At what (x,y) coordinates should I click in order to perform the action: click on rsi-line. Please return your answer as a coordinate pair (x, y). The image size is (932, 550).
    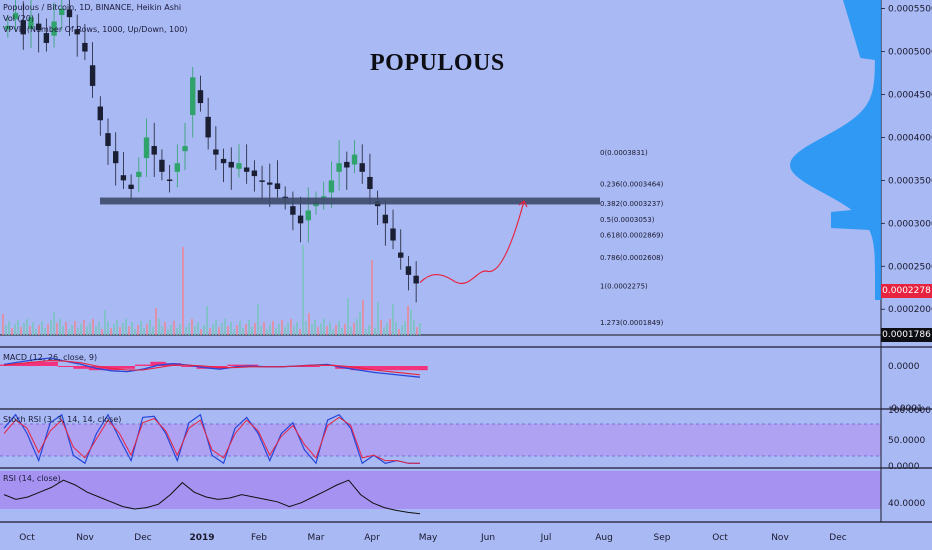
    Looking at the image, I should click on (212, 497).